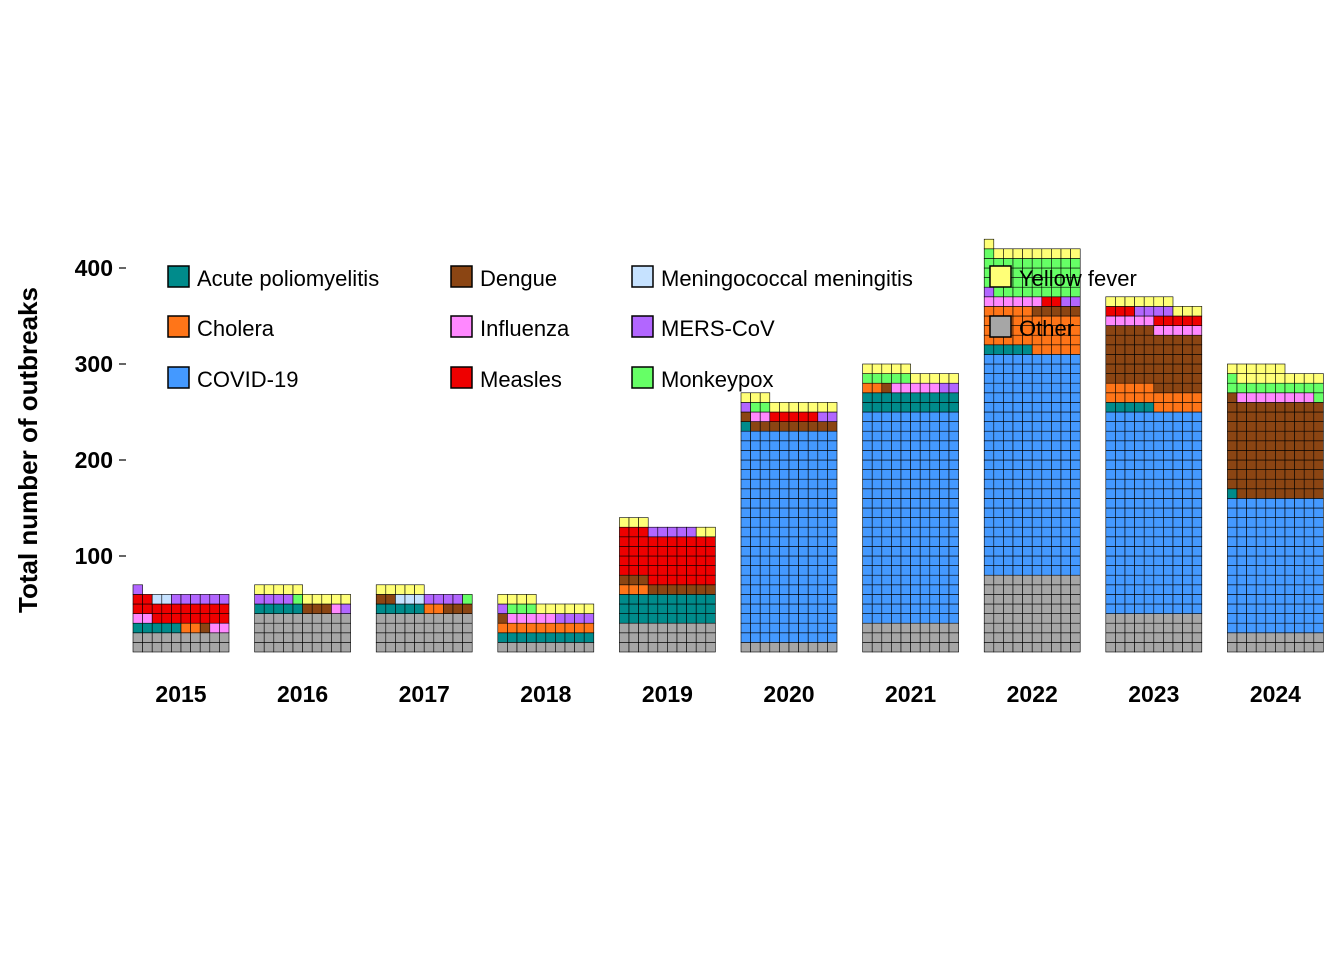  I want to click on legend-label: Meningococcal meningitis, so click(787, 278).